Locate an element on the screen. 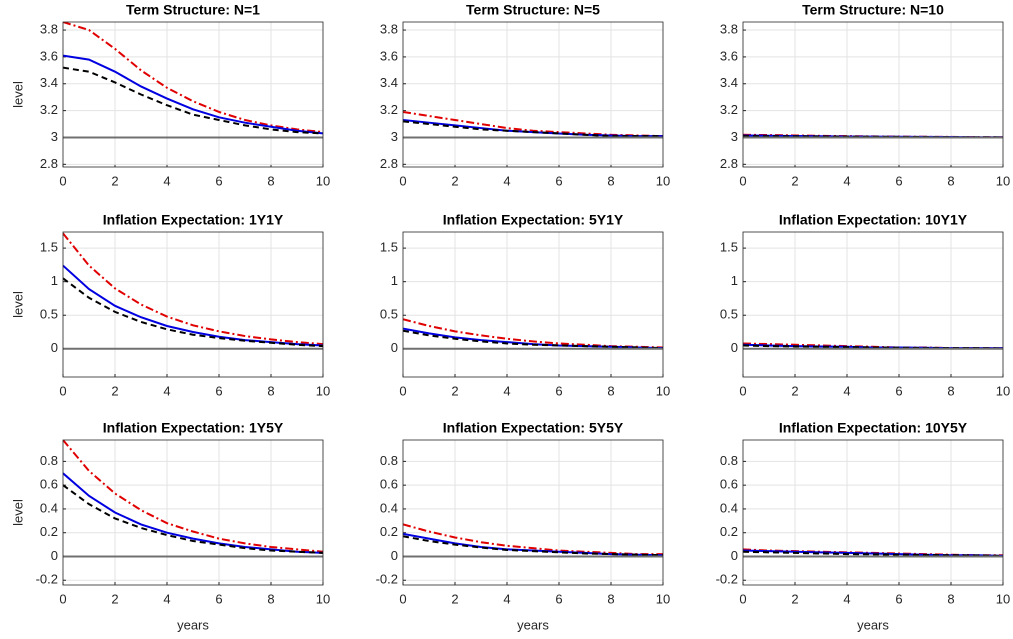  chart-title: Inflation Expectation: 1Y1Y is located at coordinates (193, 220).